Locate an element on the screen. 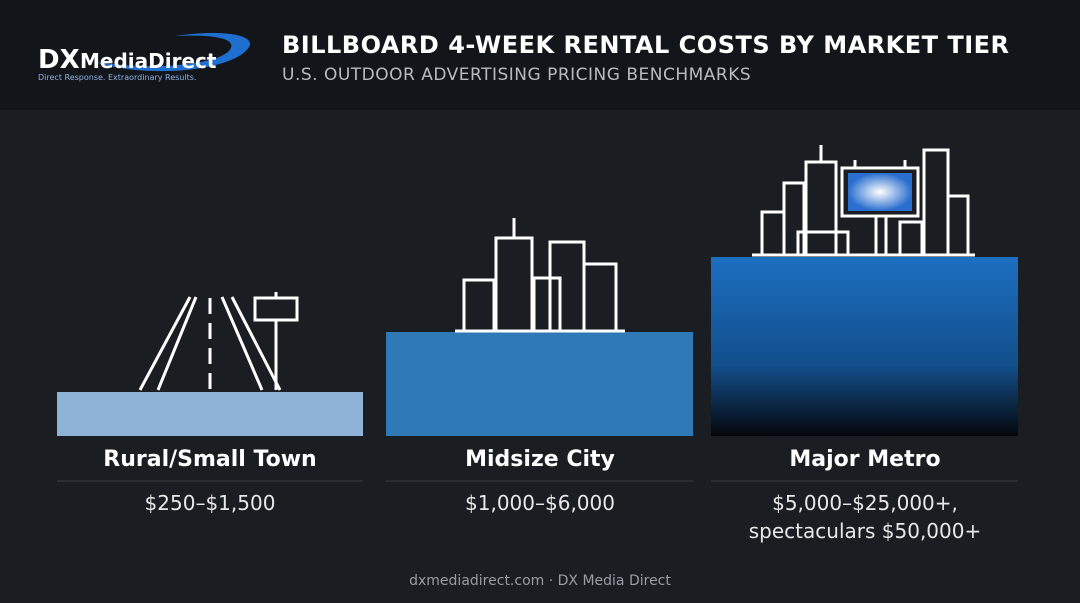  logo-name: MediaDirect is located at coordinates (148, 61).